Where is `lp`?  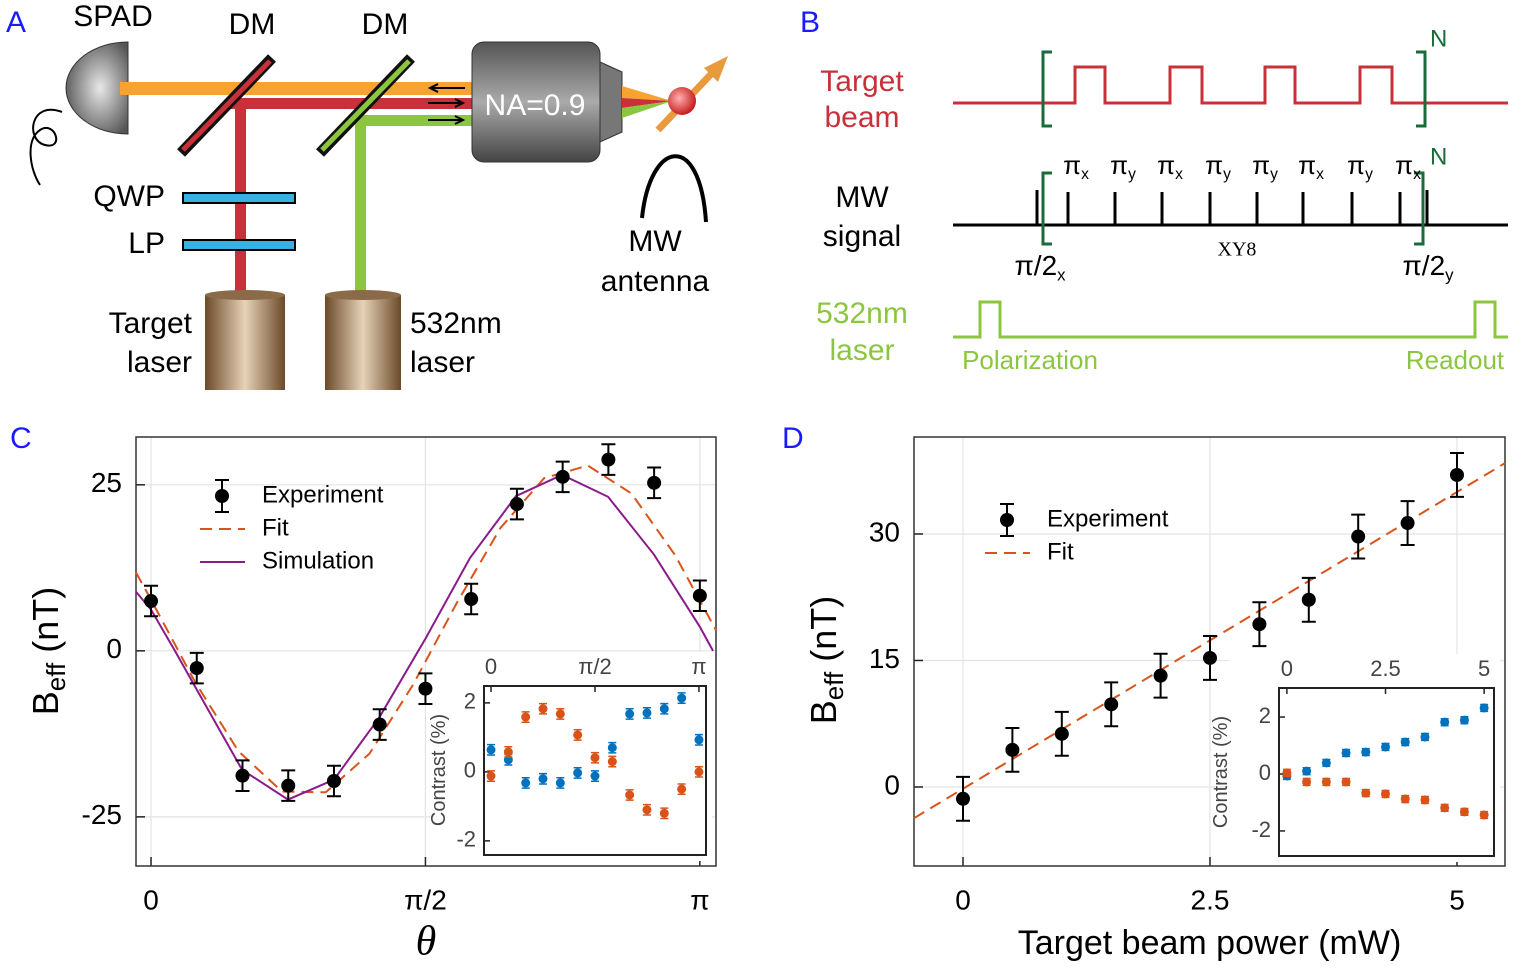 lp is located at coordinates (239, 245).